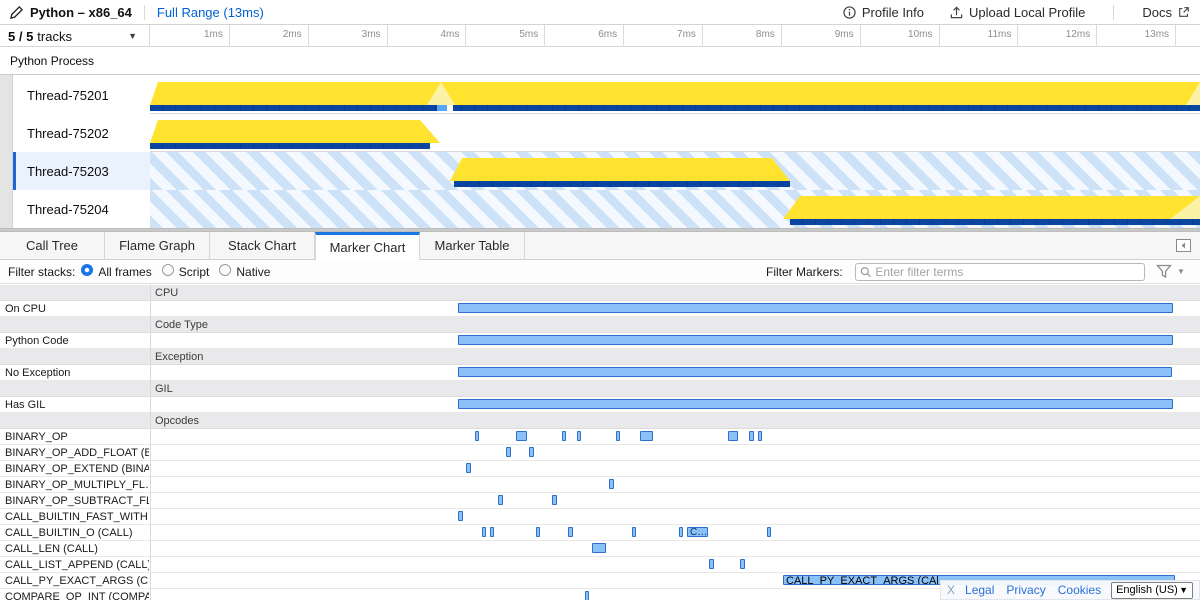 This screenshot has width=1200, height=600. Describe the element at coordinates (253, 272) in the screenshot. I see `radio-label-native: Native` at that location.